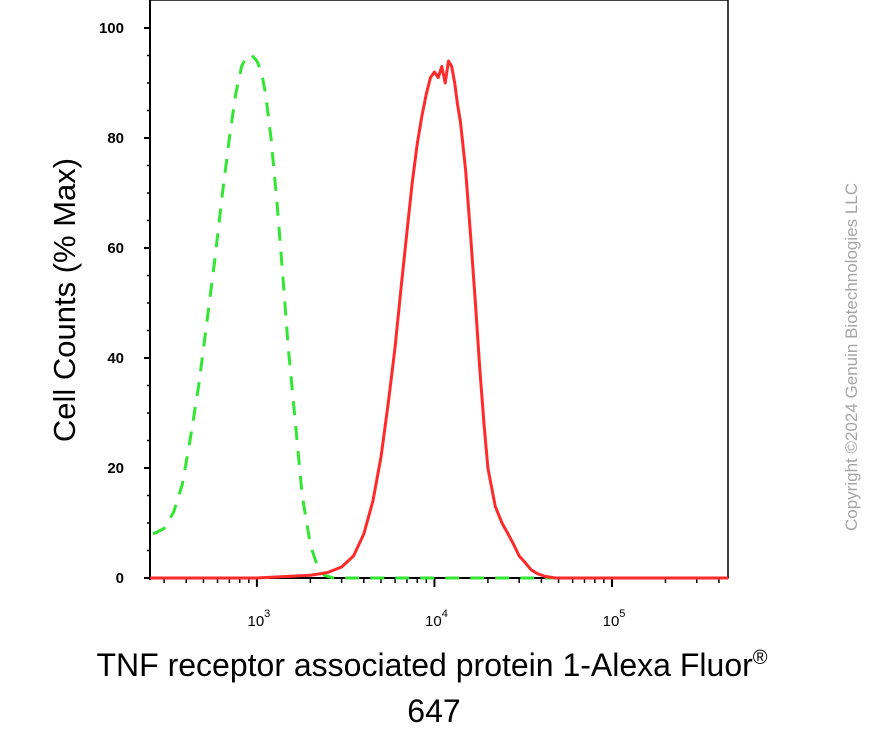  Describe the element at coordinates (115, 248) in the screenshot. I see `y-tick-label: 60` at that location.